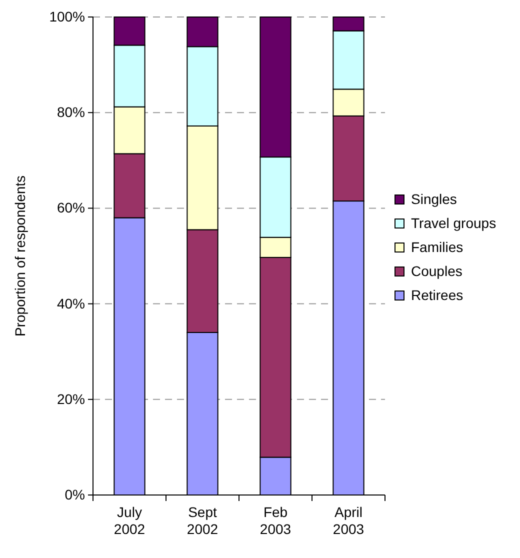 This screenshot has height=558, width=520. What do you see at coordinates (437, 295) in the screenshot?
I see `legend-label: Retirees` at bounding box center [437, 295].